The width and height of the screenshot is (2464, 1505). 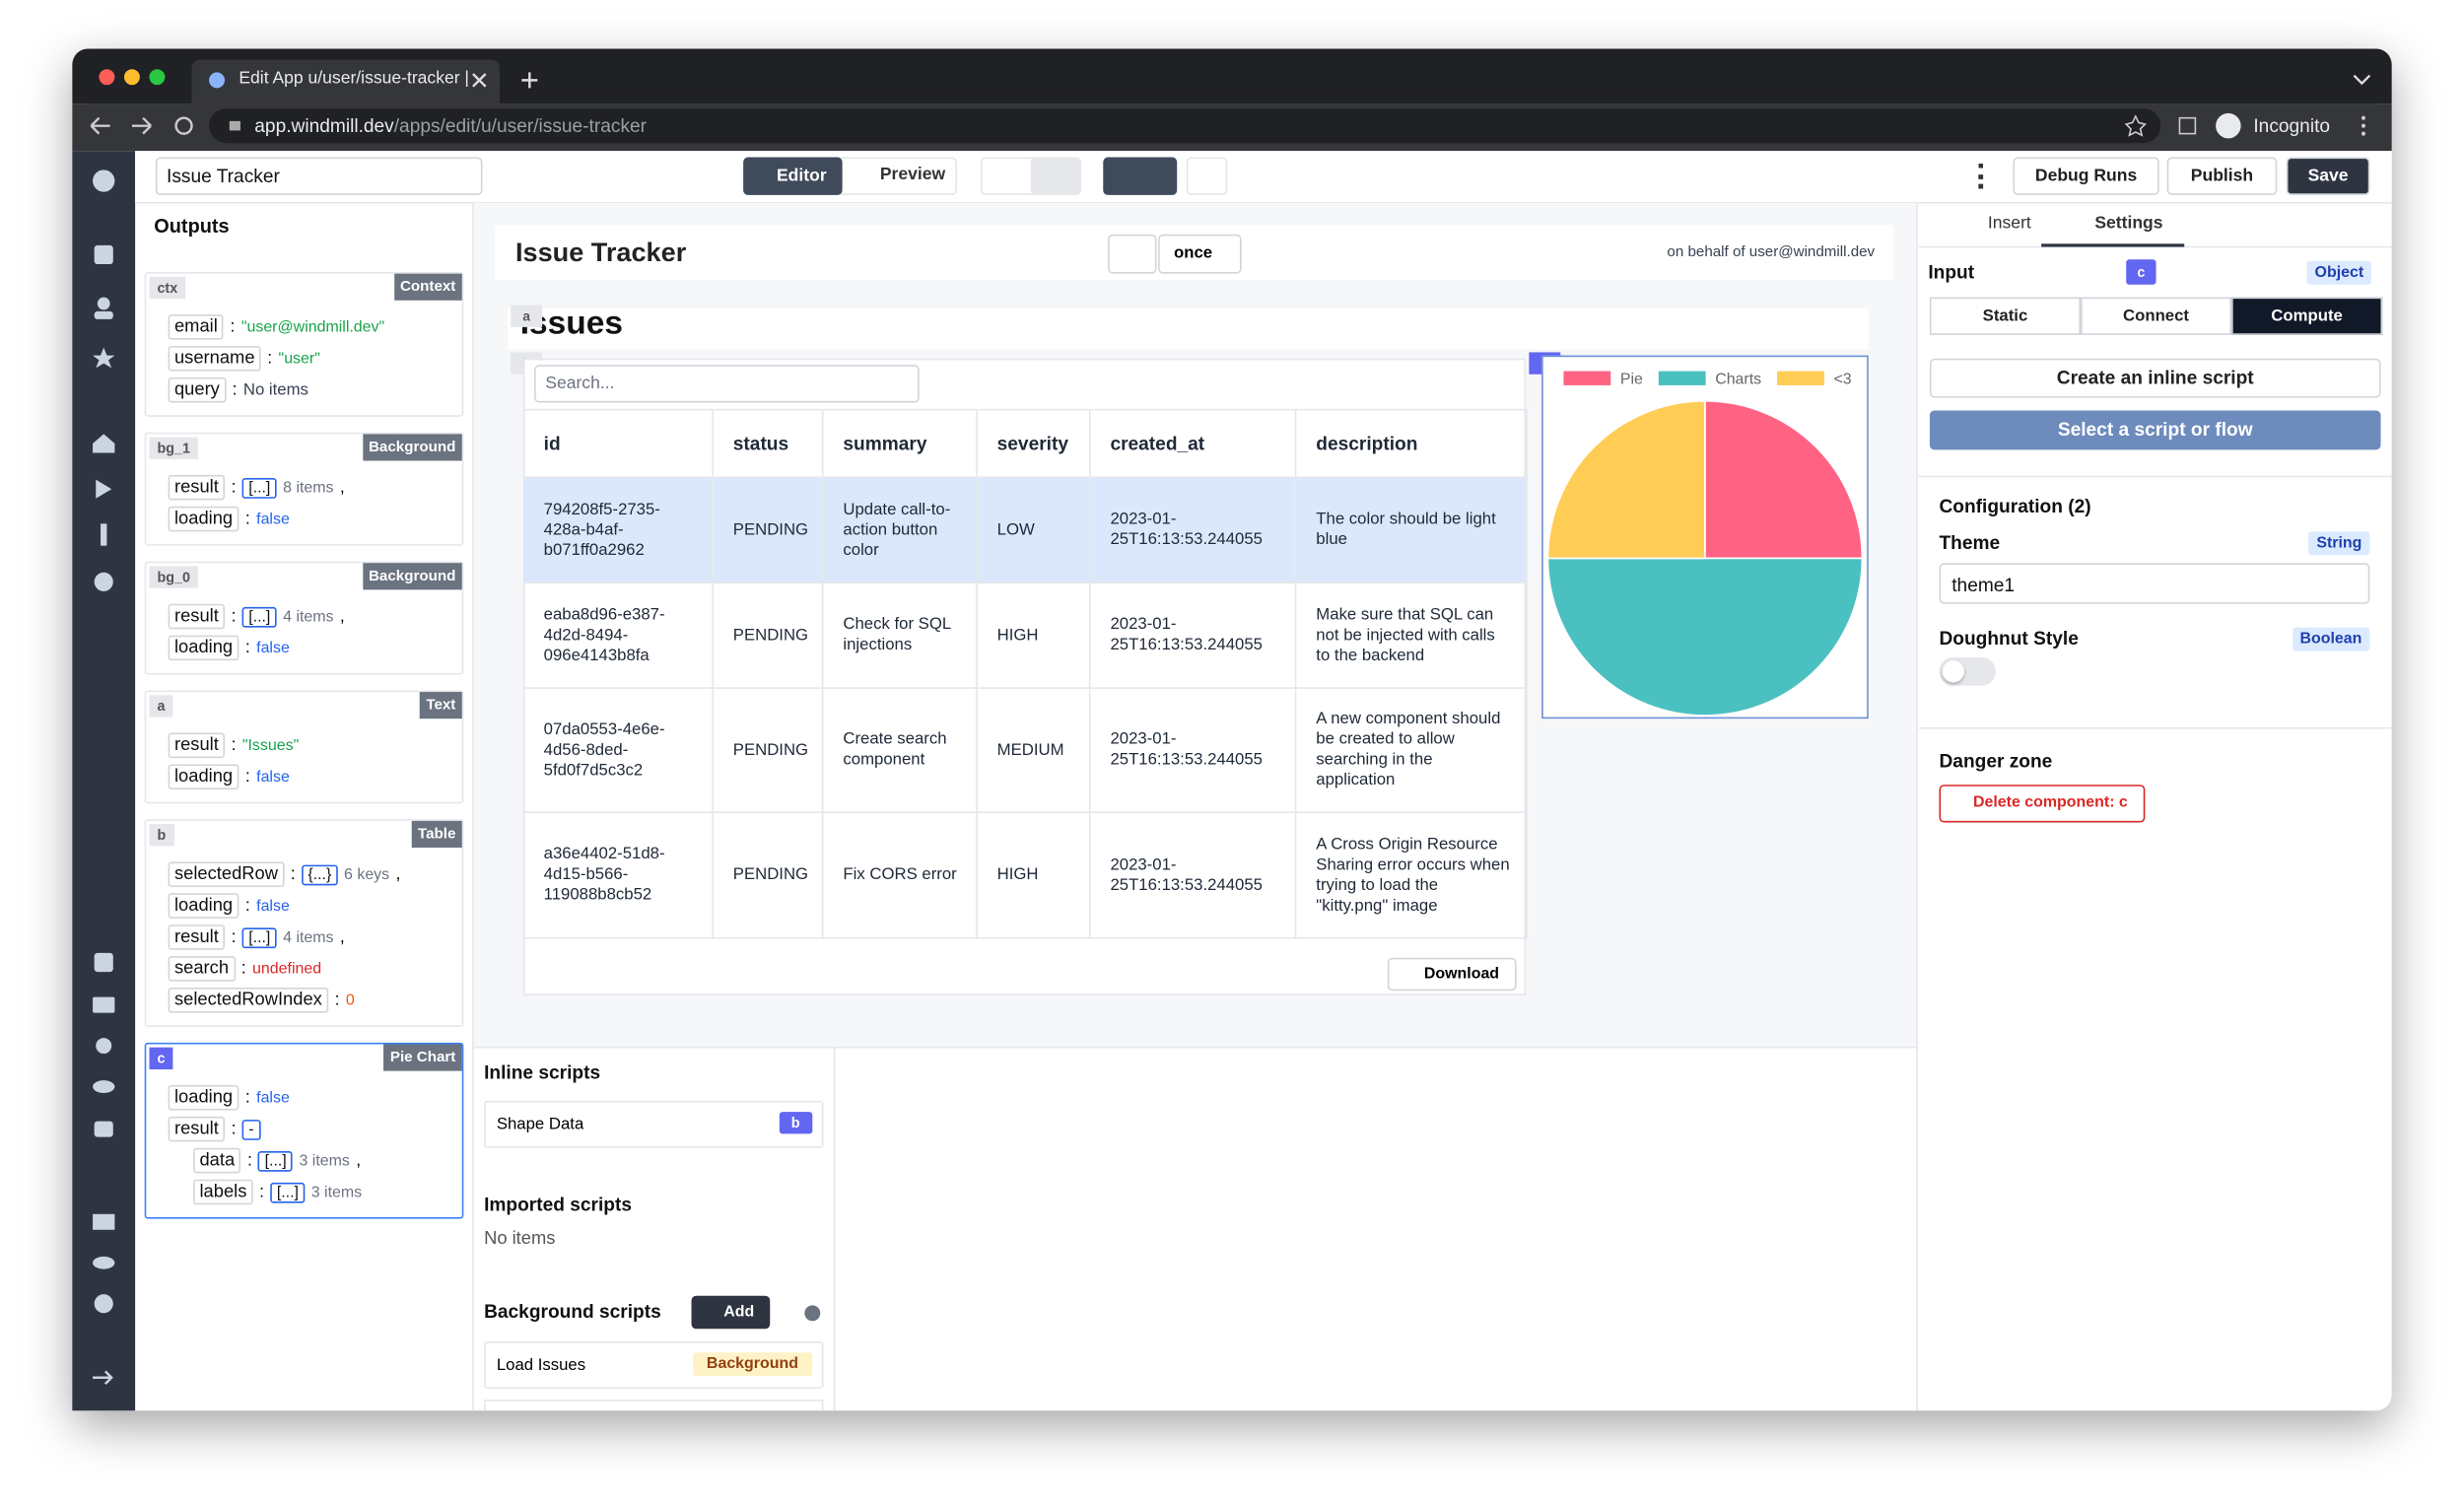 I want to click on reload, so click(x=183, y=125).